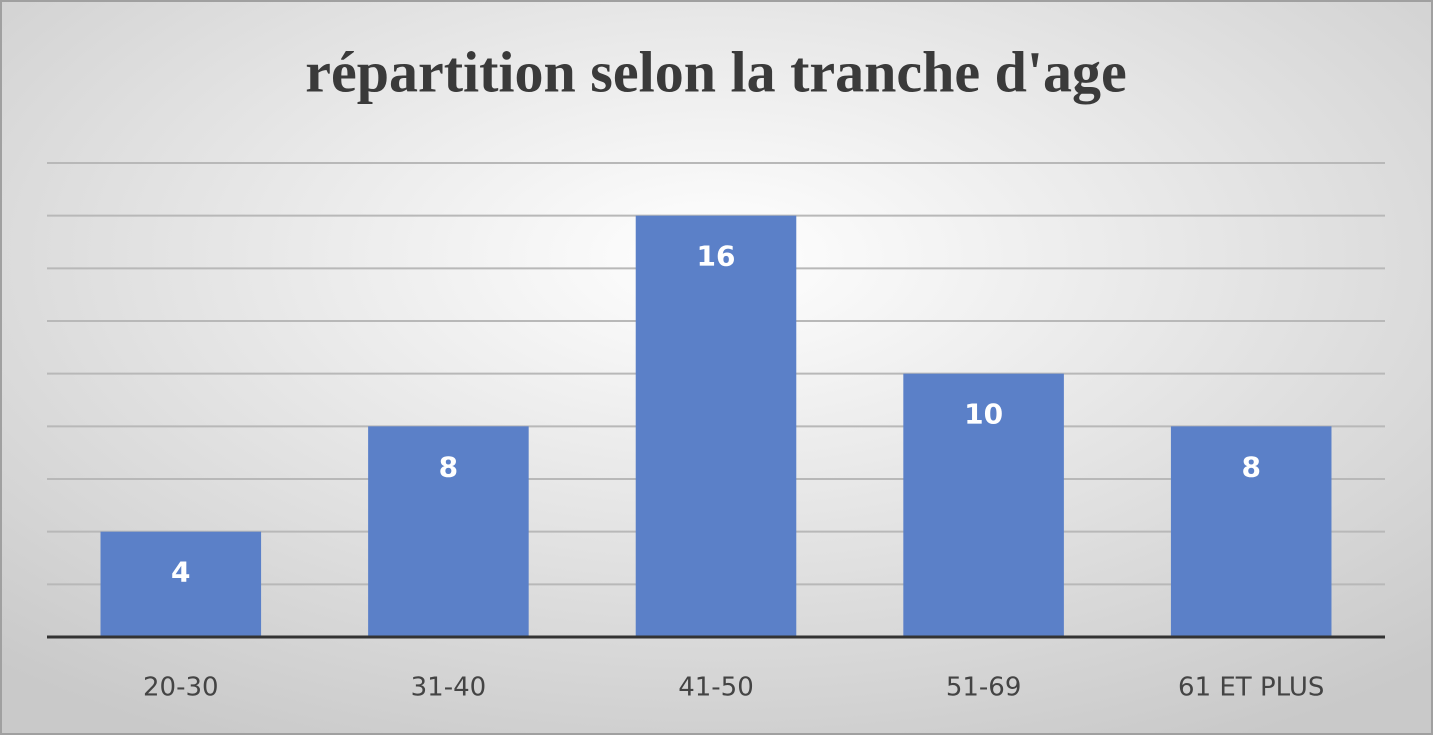 Image resolution: width=1433 pixels, height=735 pixels. What do you see at coordinates (716, 688) in the screenshot?
I see `x-tick-label: 41-50` at bounding box center [716, 688].